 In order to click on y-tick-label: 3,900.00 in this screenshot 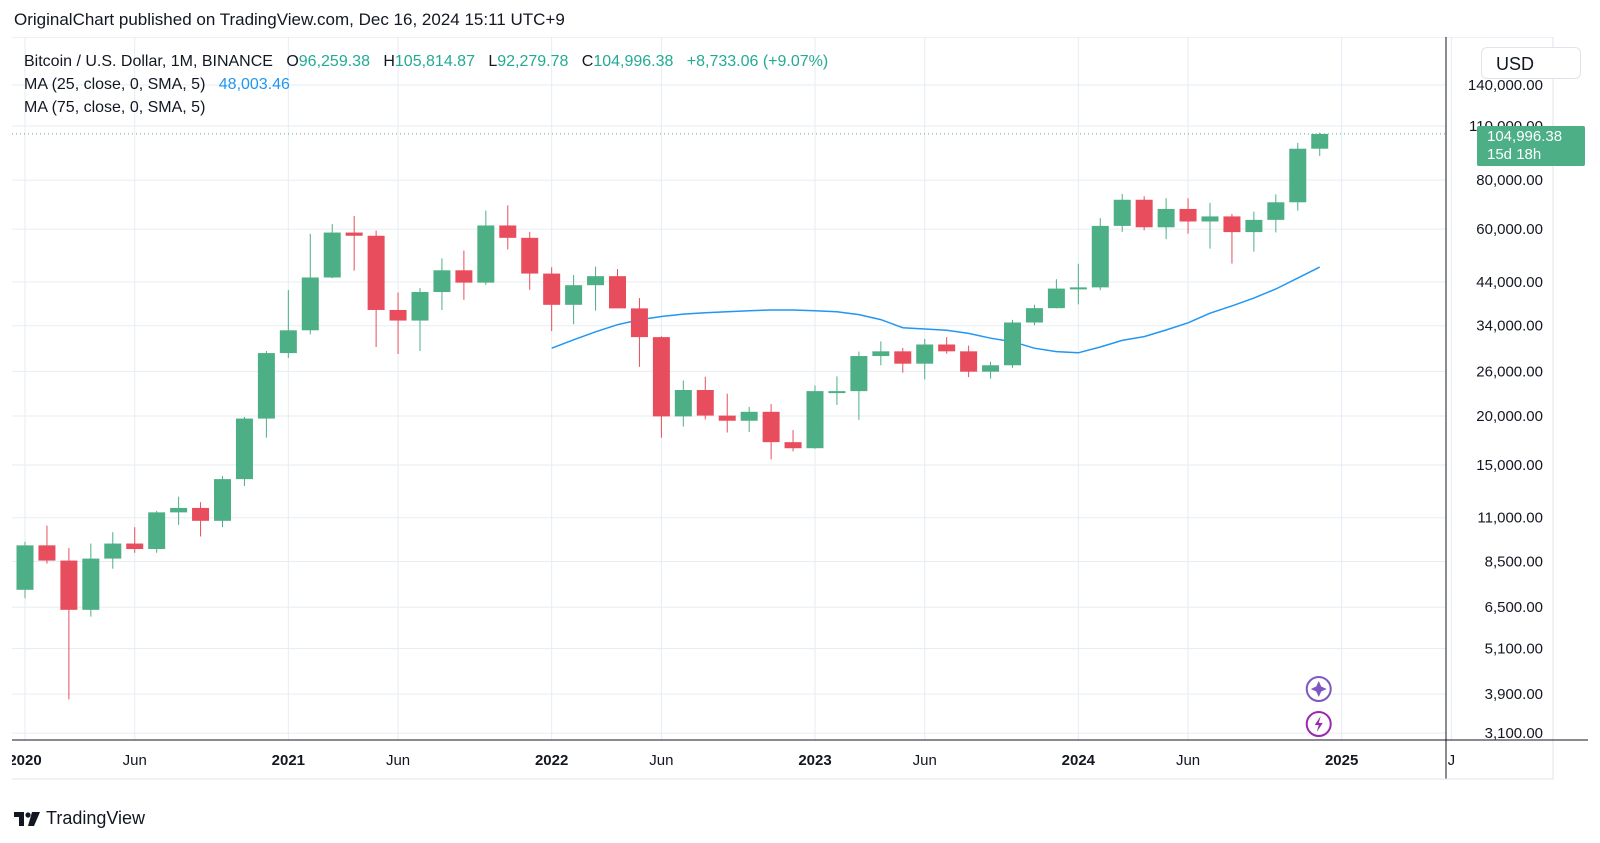, I will do `click(1514, 694)`.